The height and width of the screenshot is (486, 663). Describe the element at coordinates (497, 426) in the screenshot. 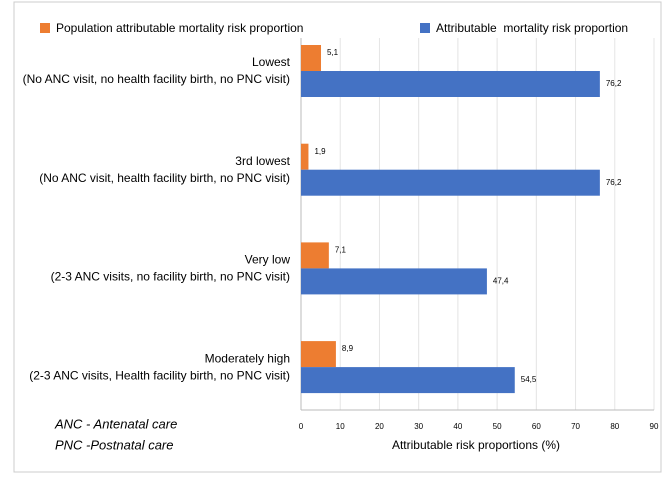

I see `x-tick-label: 50` at that location.